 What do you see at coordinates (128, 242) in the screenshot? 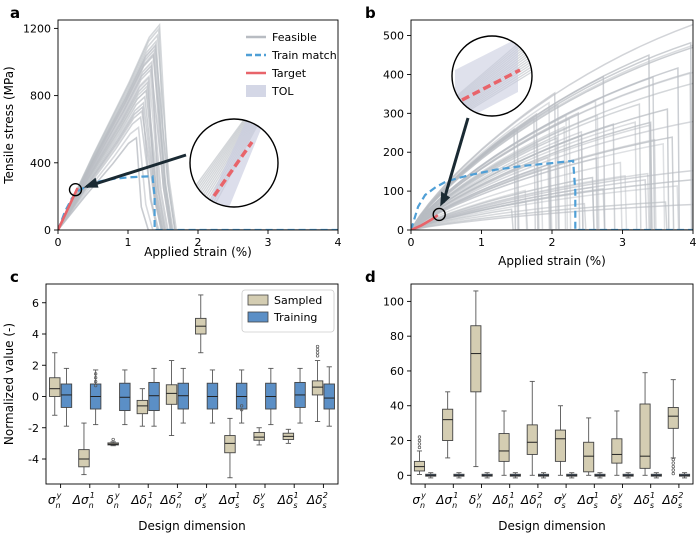
I see `x-tick-label: 1` at bounding box center [128, 242].